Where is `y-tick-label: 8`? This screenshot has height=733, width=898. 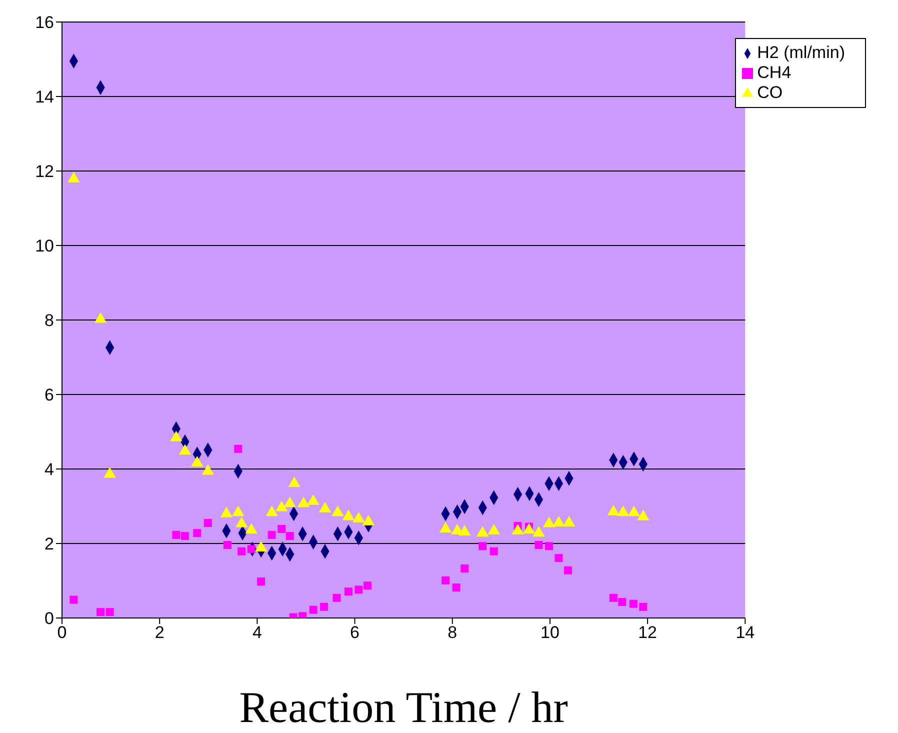 y-tick-label: 8 is located at coordinates (49, 320).